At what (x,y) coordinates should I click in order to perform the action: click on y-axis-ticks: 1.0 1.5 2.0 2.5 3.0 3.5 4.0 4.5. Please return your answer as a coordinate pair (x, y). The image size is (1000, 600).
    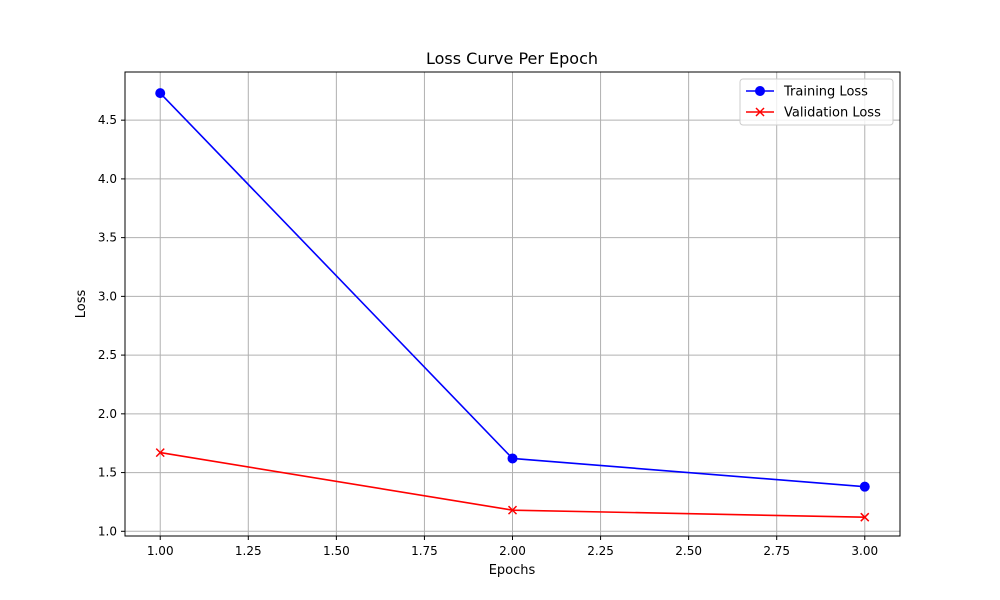
    Looking at the image, I should click on (111, 325).